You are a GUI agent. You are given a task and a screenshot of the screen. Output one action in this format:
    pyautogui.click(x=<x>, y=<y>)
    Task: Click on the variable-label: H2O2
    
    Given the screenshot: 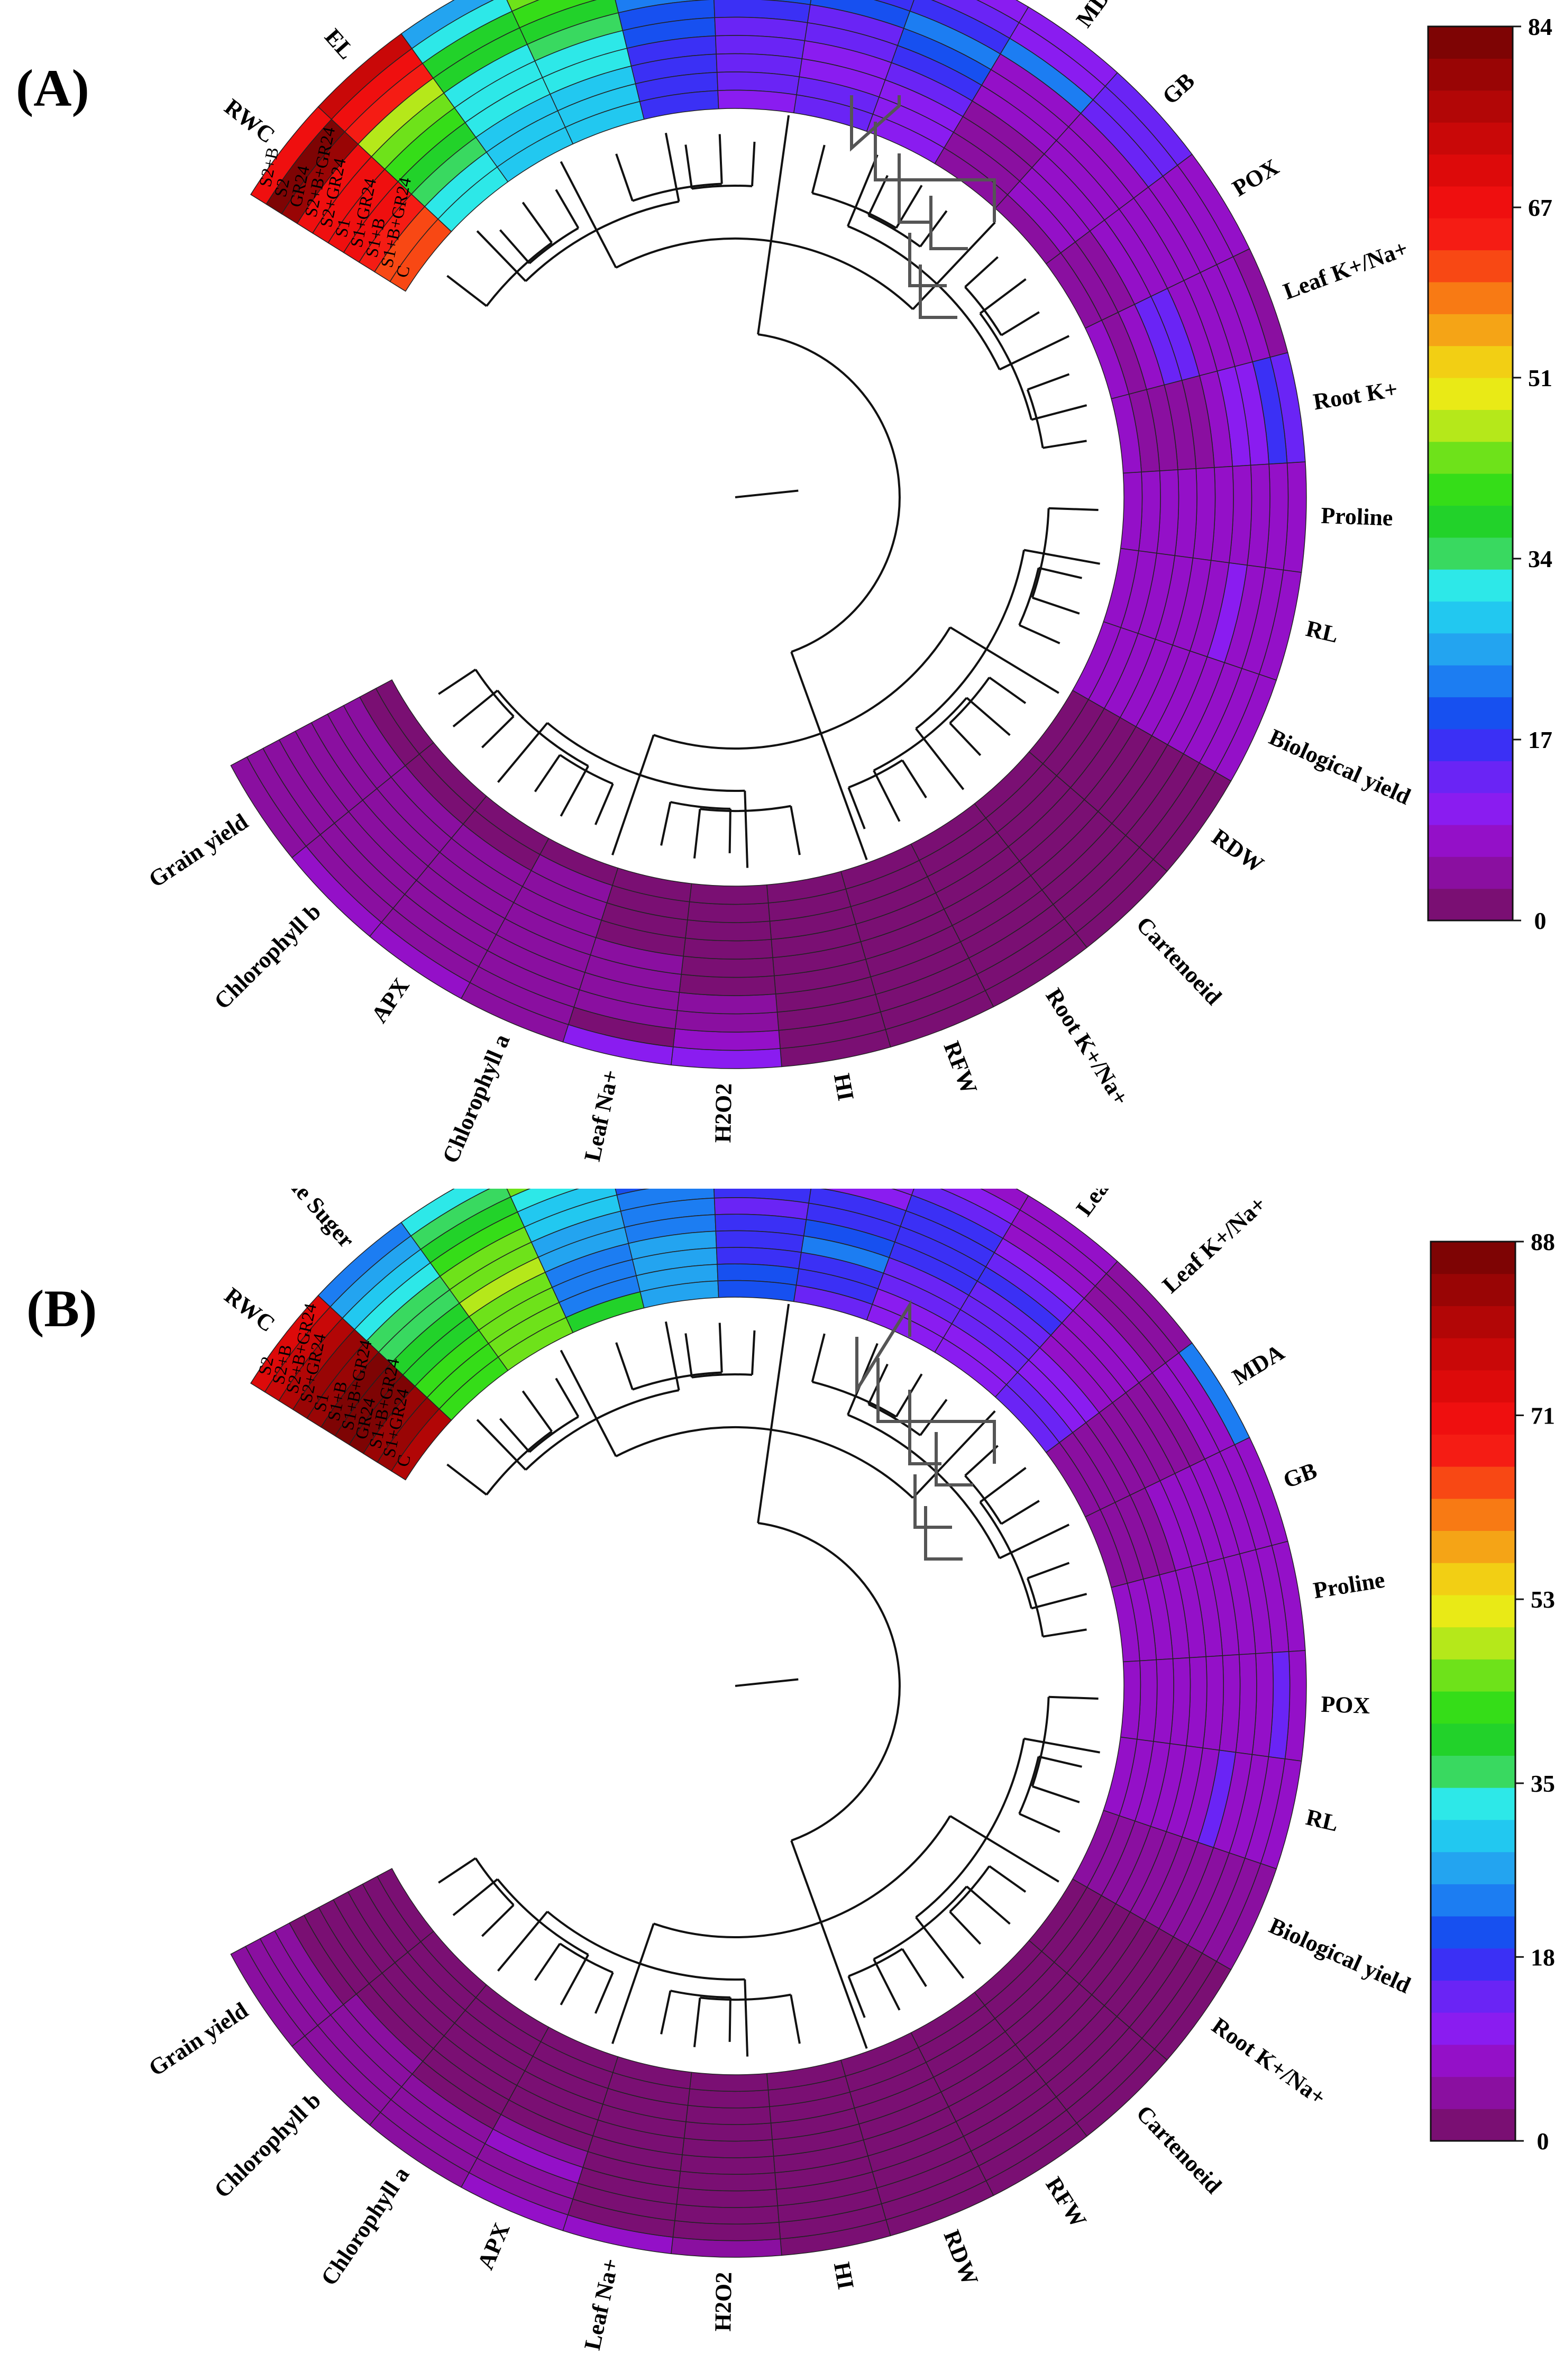 What is the action you would take?
    pyautogui.click(x=723, y=1113)
    